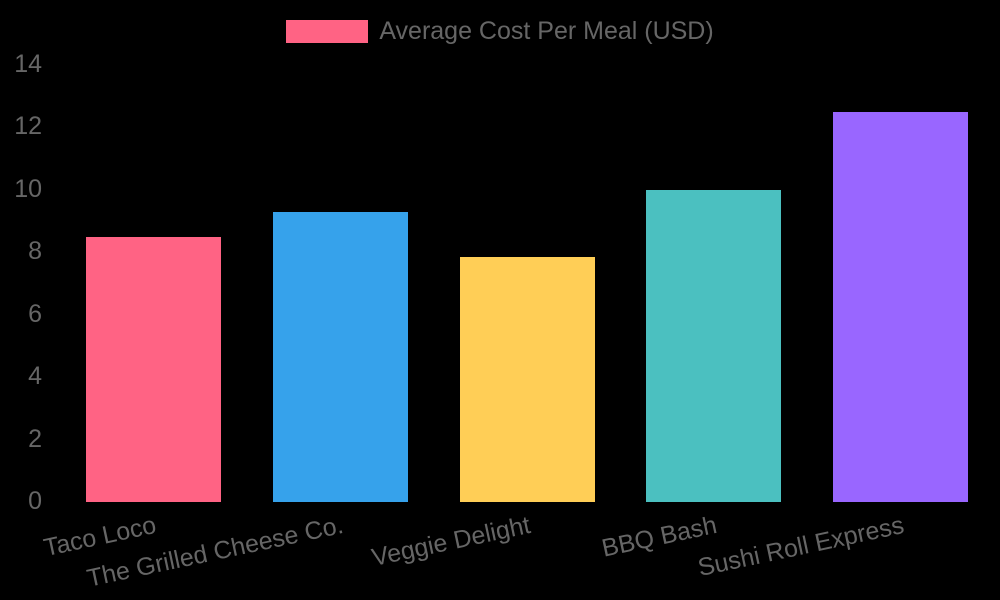 The image size is (1000, 600). What do you see at coordinates (451, 541) in the screenshot?
I see `x-axis-category-label-veggie-delight: Veggie Delight` at bounding box center [451, 541].